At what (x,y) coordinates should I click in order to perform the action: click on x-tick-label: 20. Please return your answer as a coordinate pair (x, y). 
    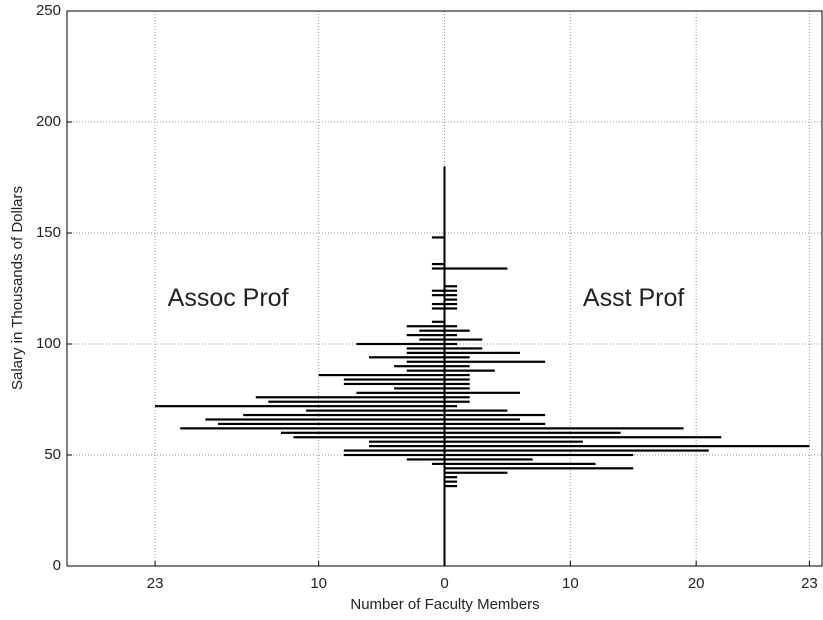
    Looking at the image, I should click on (696, 583).